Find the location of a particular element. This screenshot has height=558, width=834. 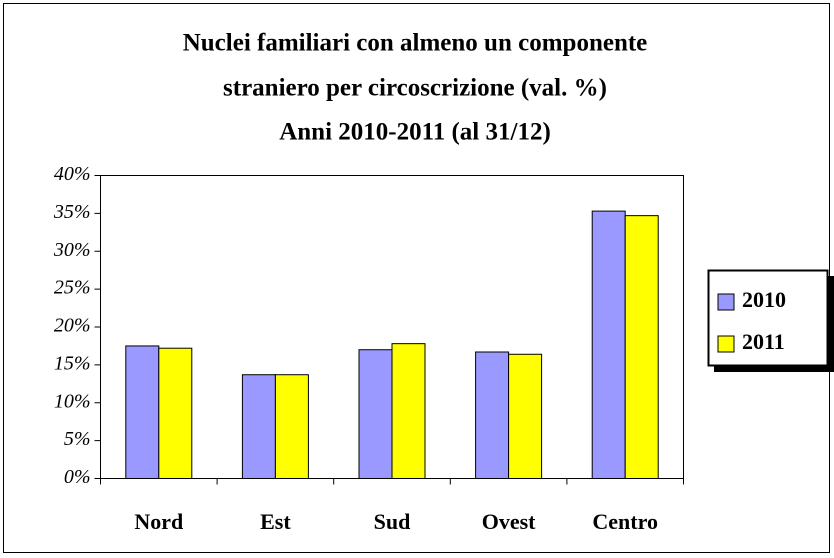

chart-title: Anni 2010-2011 (al 31/12) is located at coordinates (415, 132).